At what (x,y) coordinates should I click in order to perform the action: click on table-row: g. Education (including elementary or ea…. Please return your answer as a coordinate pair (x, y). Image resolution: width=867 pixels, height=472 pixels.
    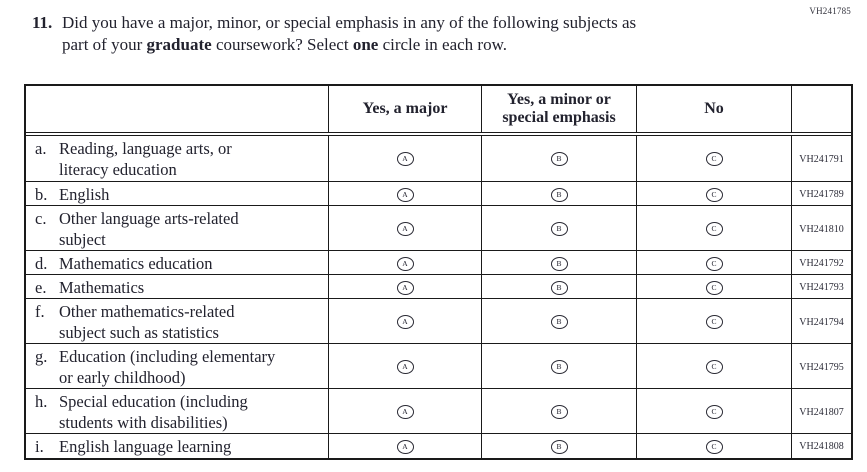
    Looking at the image, I should click on (438, 366).